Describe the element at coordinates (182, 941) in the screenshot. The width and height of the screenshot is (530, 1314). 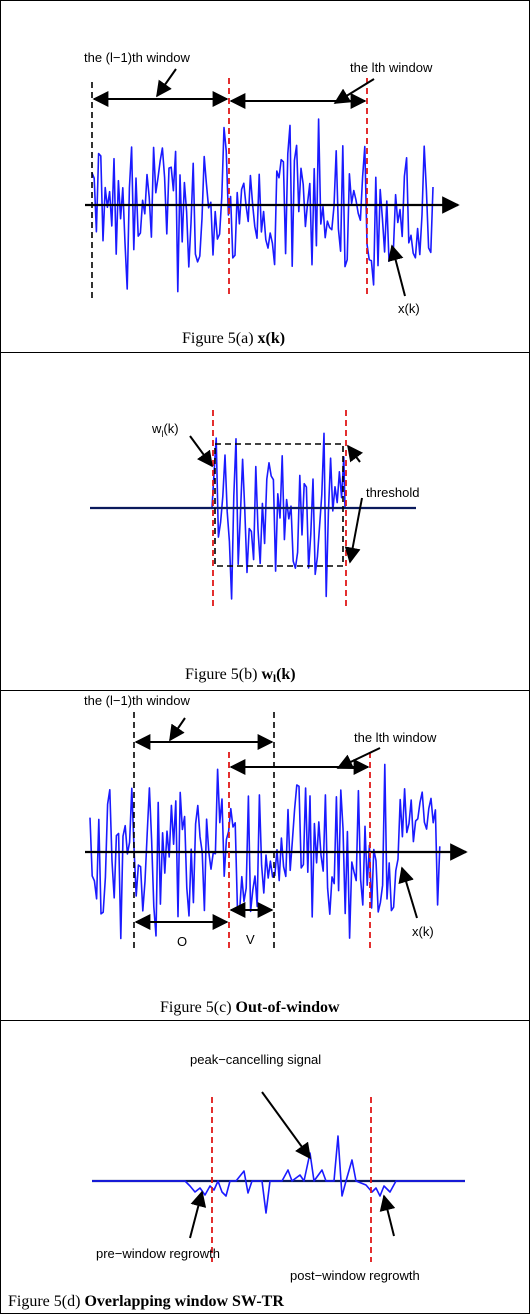
I see `label-o: O` at that location.